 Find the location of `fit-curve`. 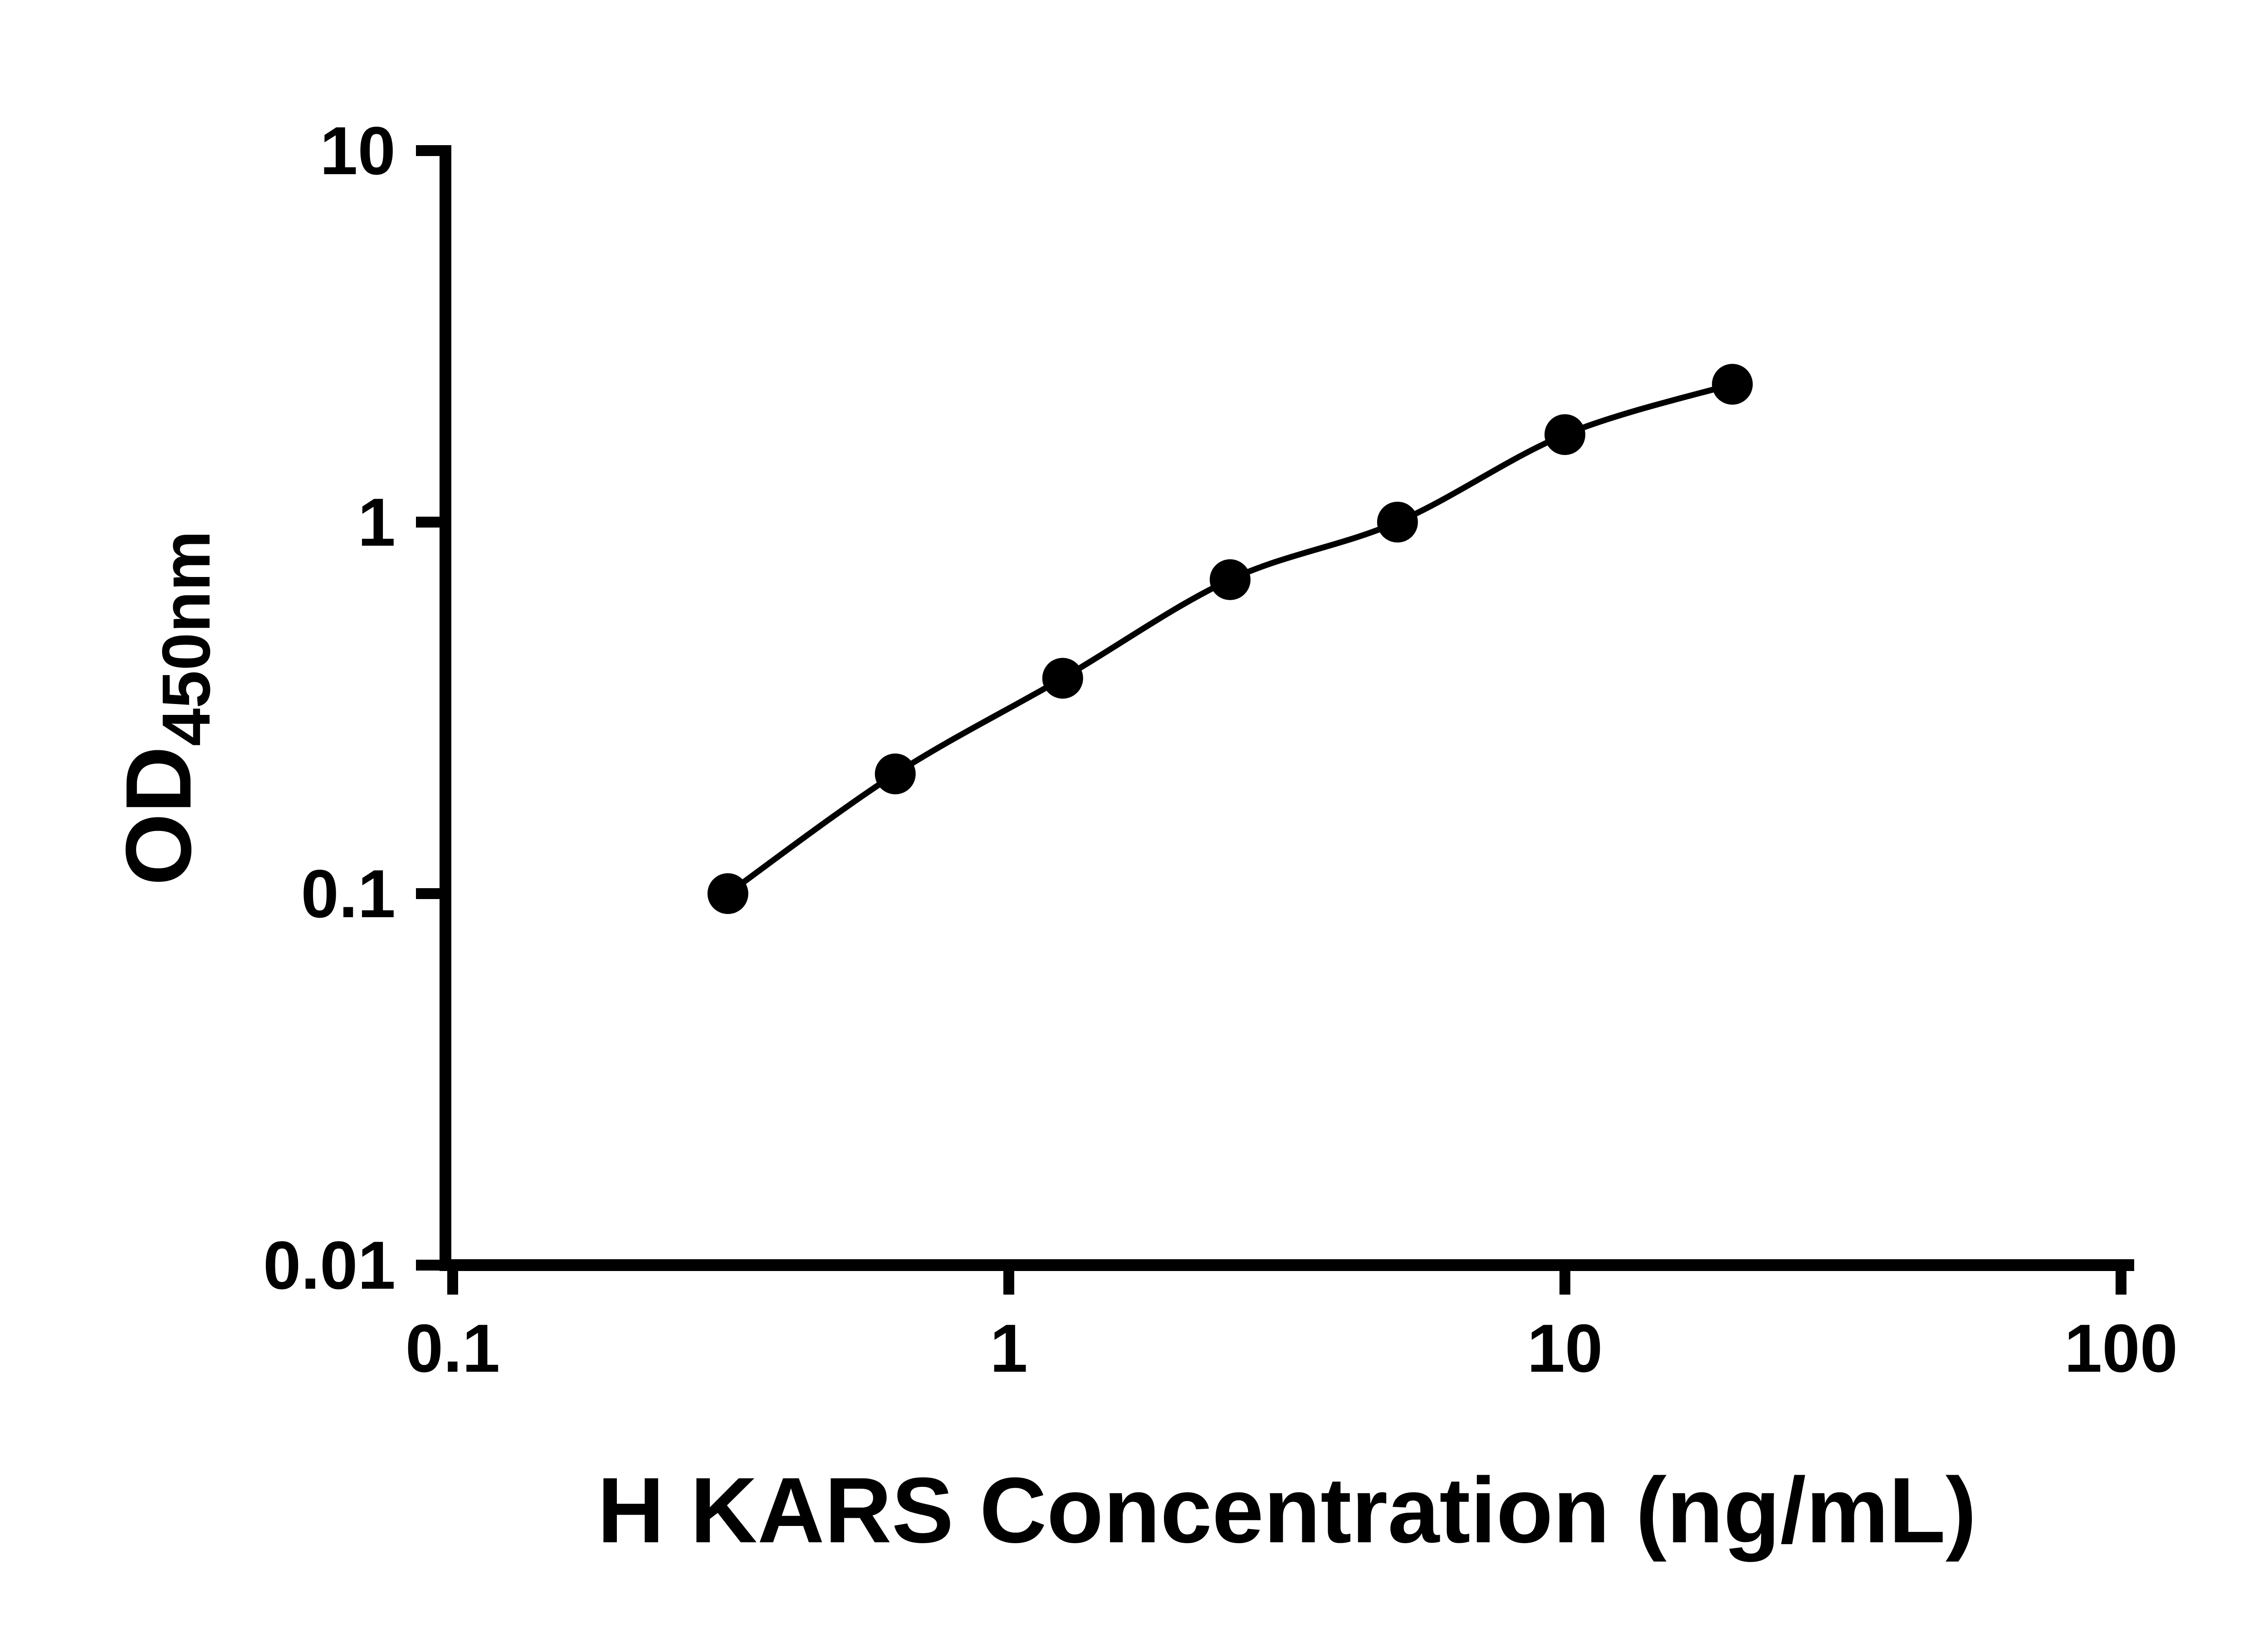

fit-curve is located at coordinates (1229, 638).